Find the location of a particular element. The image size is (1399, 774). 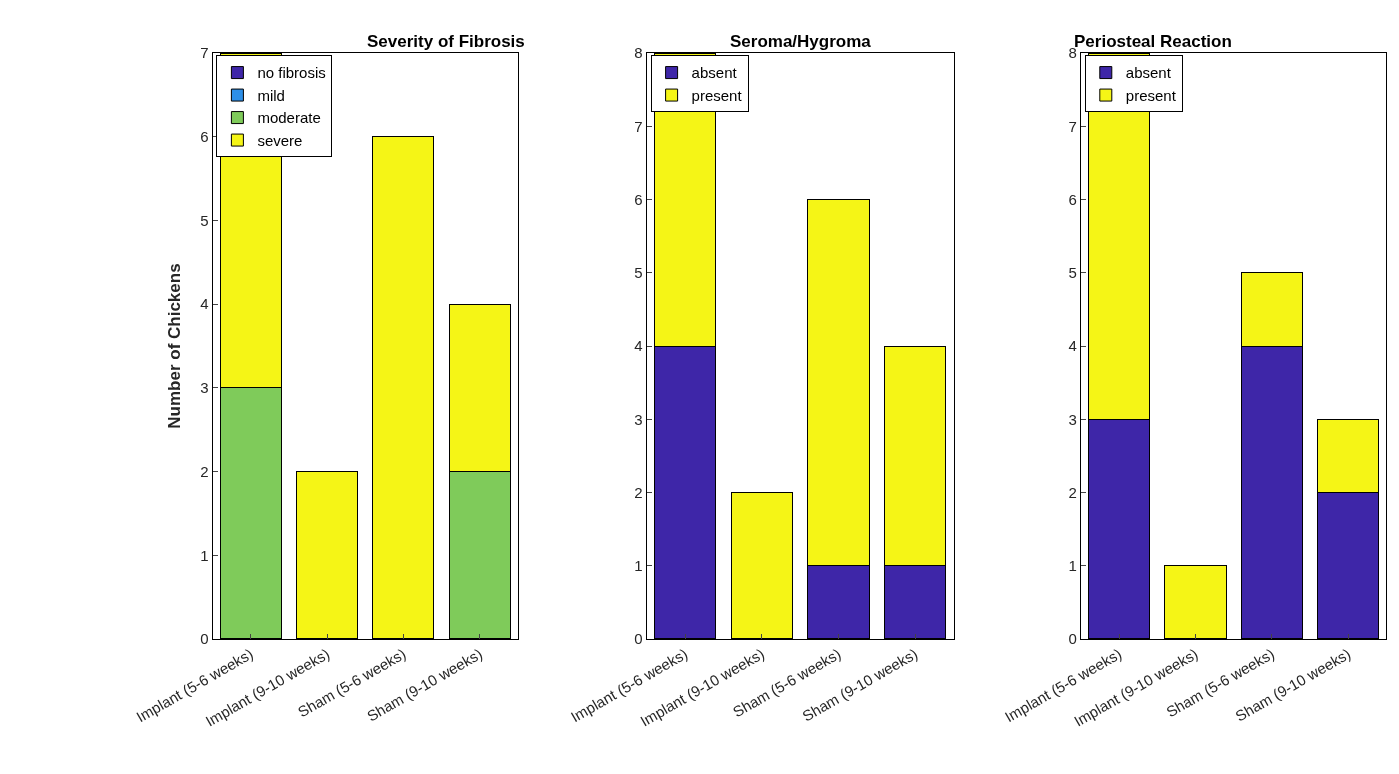

y-tick-label: 8 is located at coordinates (638, 53).